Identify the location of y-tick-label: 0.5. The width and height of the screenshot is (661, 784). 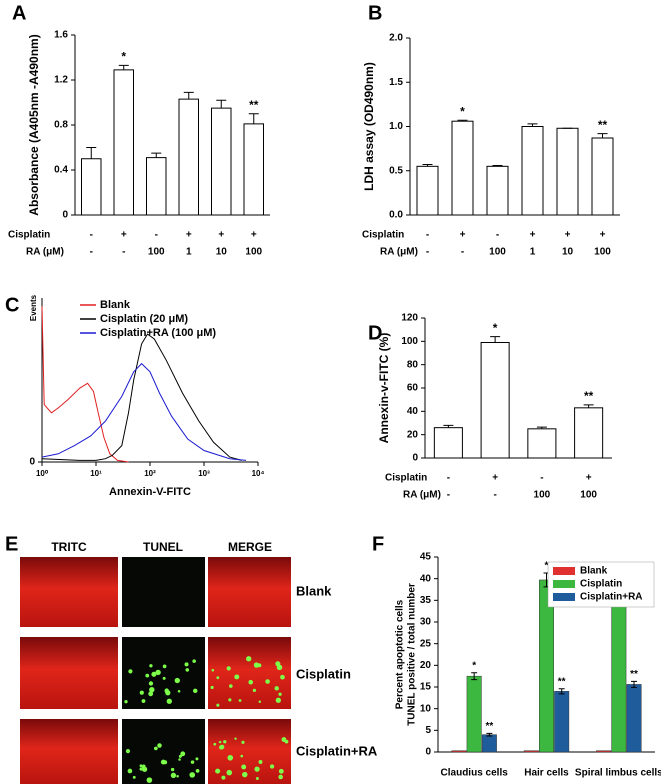
(396, 170).